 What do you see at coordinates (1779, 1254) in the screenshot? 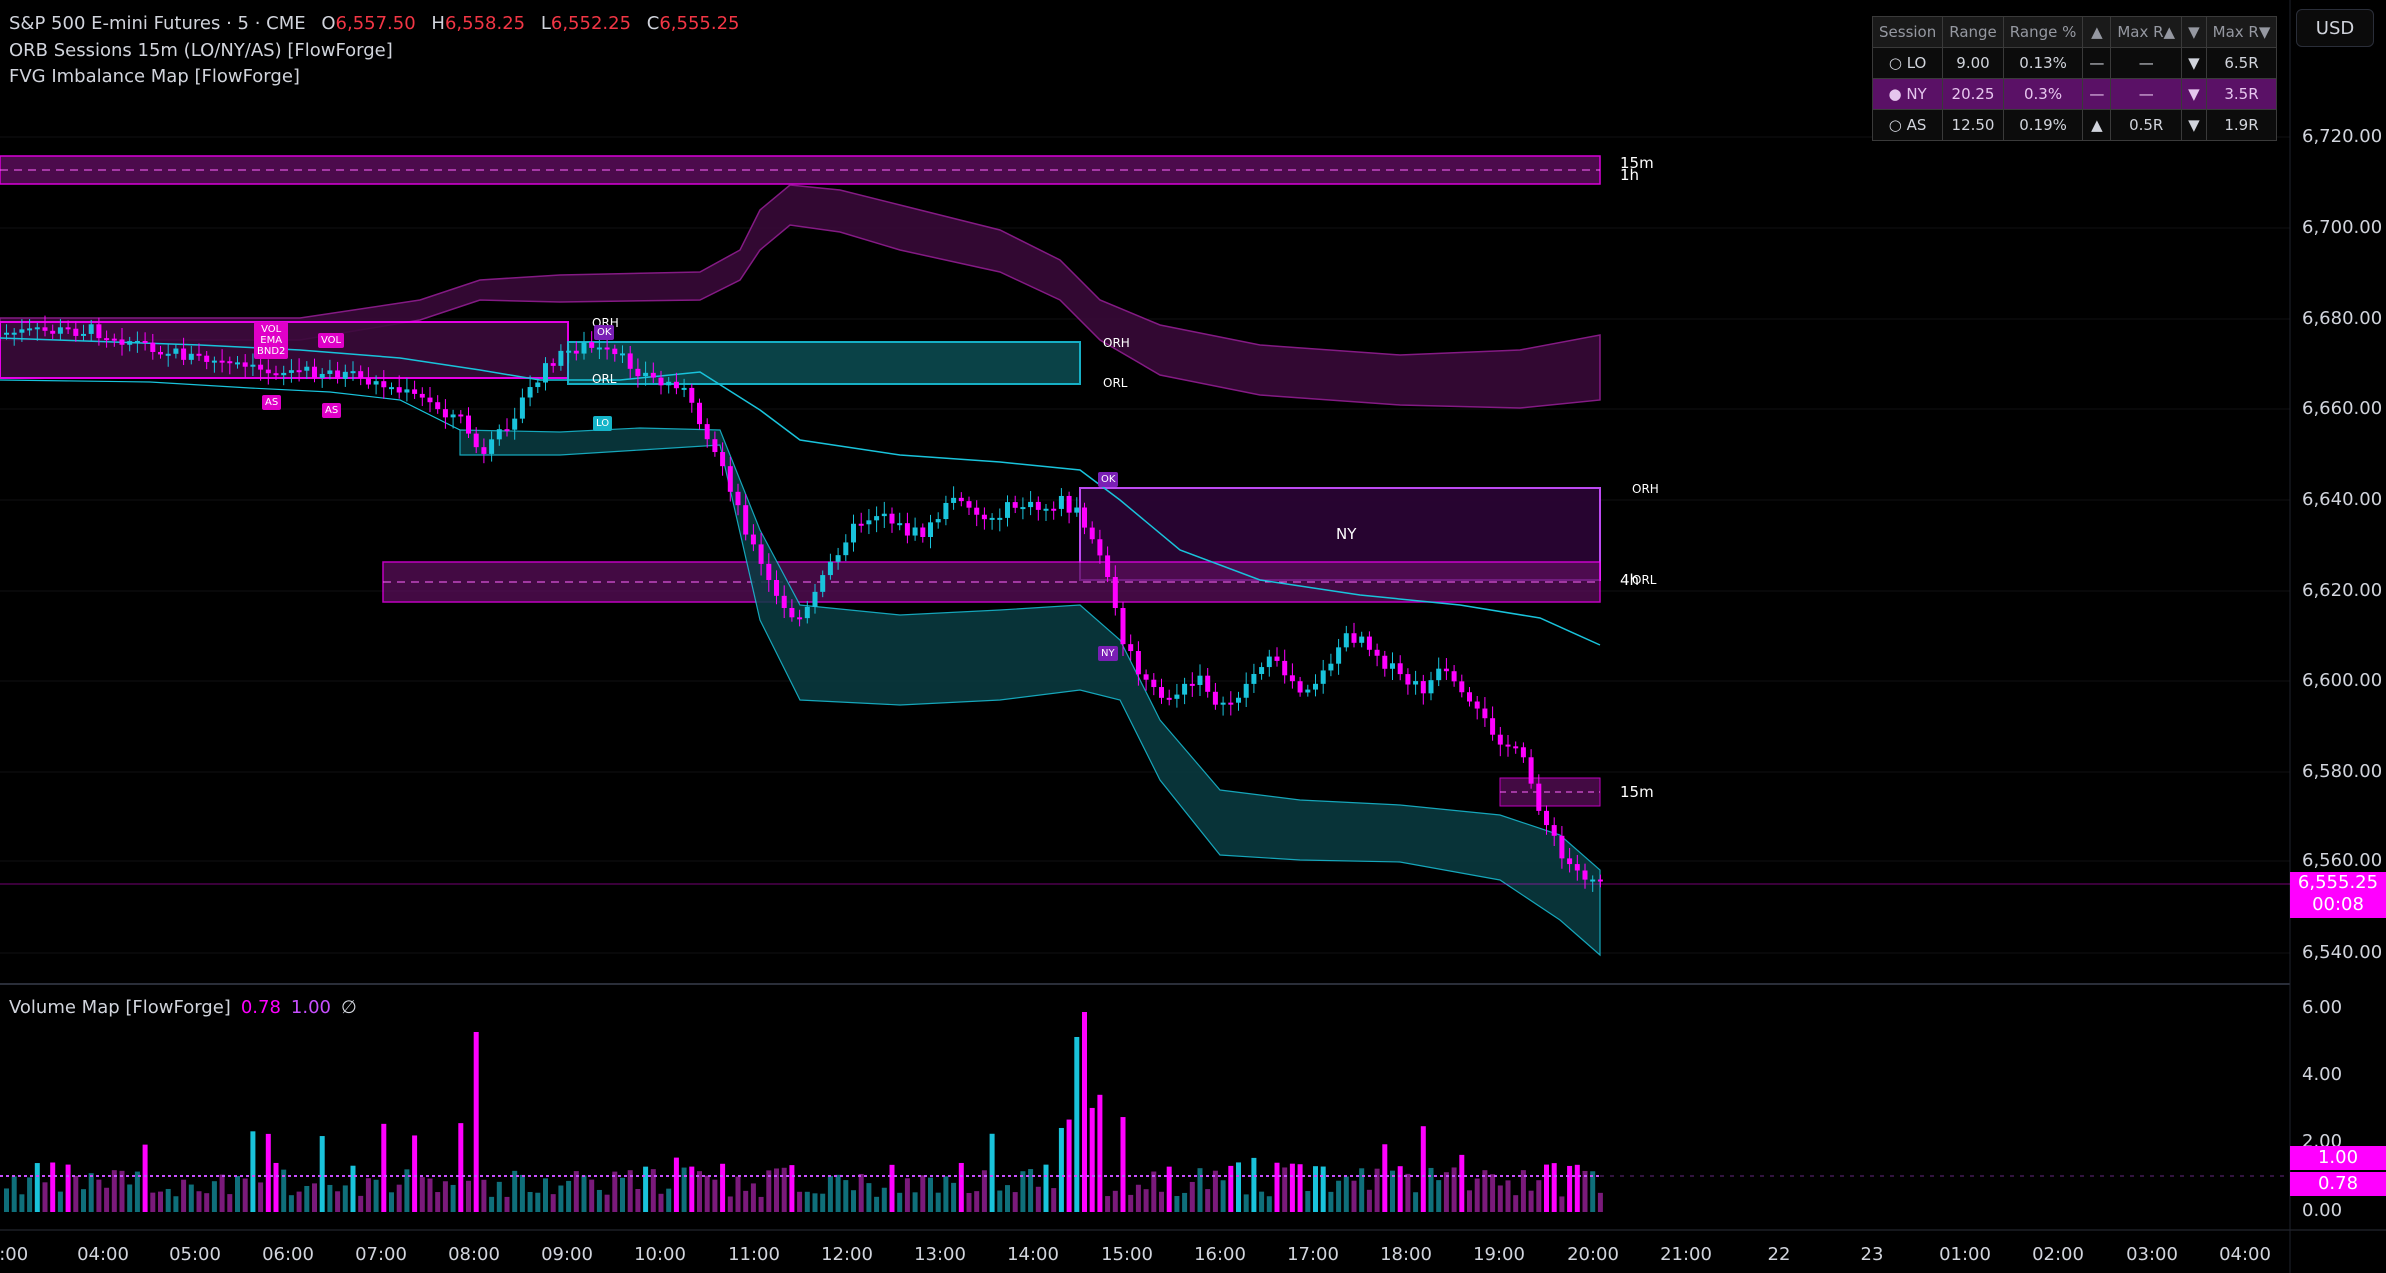
I see `time-tick: 22` at bounding box center [1779, 1254].